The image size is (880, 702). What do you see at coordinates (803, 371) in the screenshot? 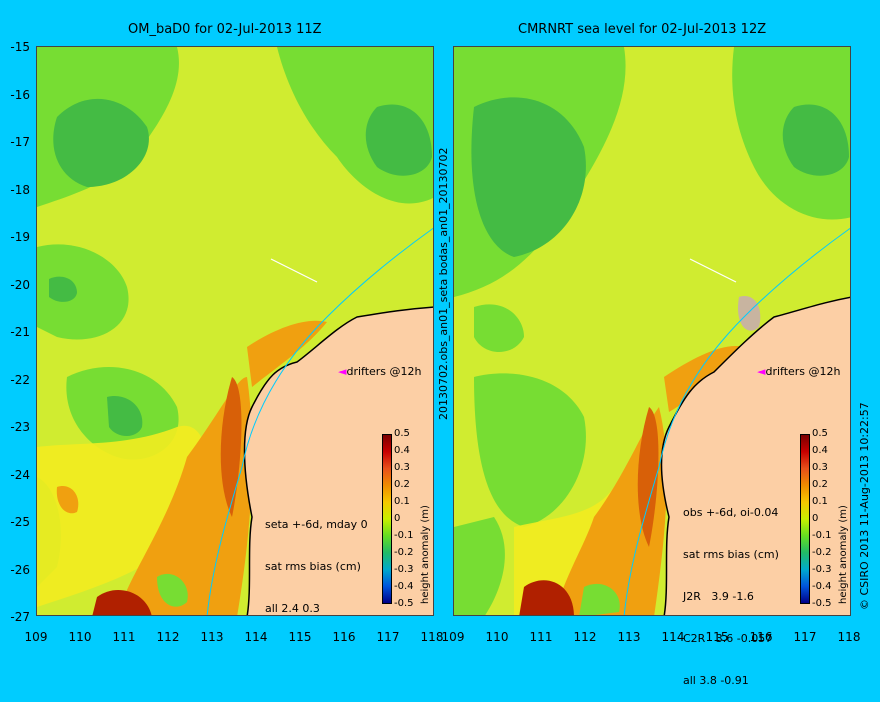
I see `right-drifters-text: drifters @12h` at bounding box center [803, 371].